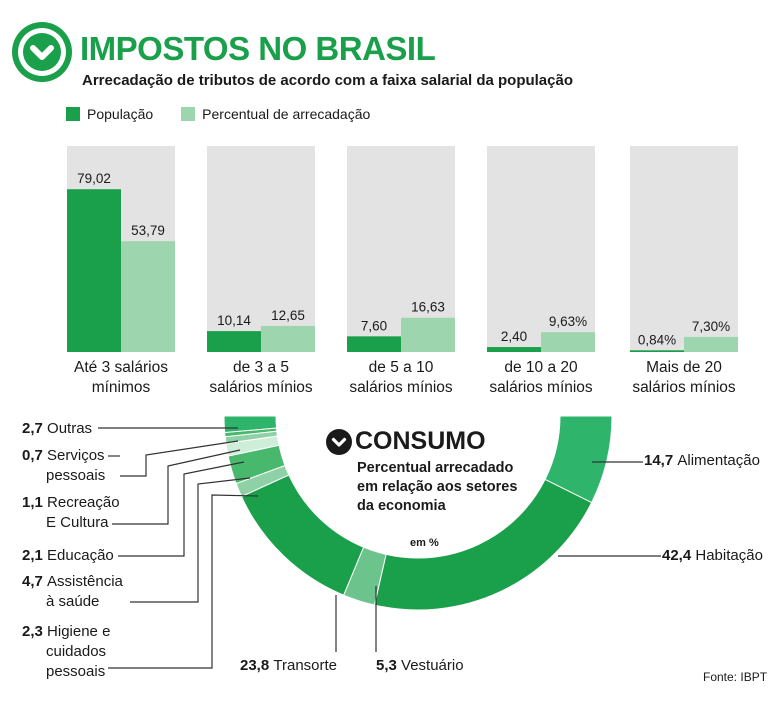  I want to click on bar-value-label: 0,84%, so click(657, 339).